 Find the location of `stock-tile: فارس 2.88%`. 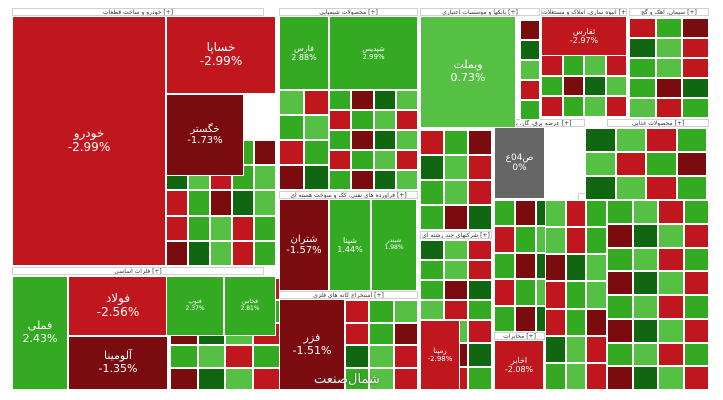

stock-tile: فارس 2.88% is located at coordinates (304, 53).